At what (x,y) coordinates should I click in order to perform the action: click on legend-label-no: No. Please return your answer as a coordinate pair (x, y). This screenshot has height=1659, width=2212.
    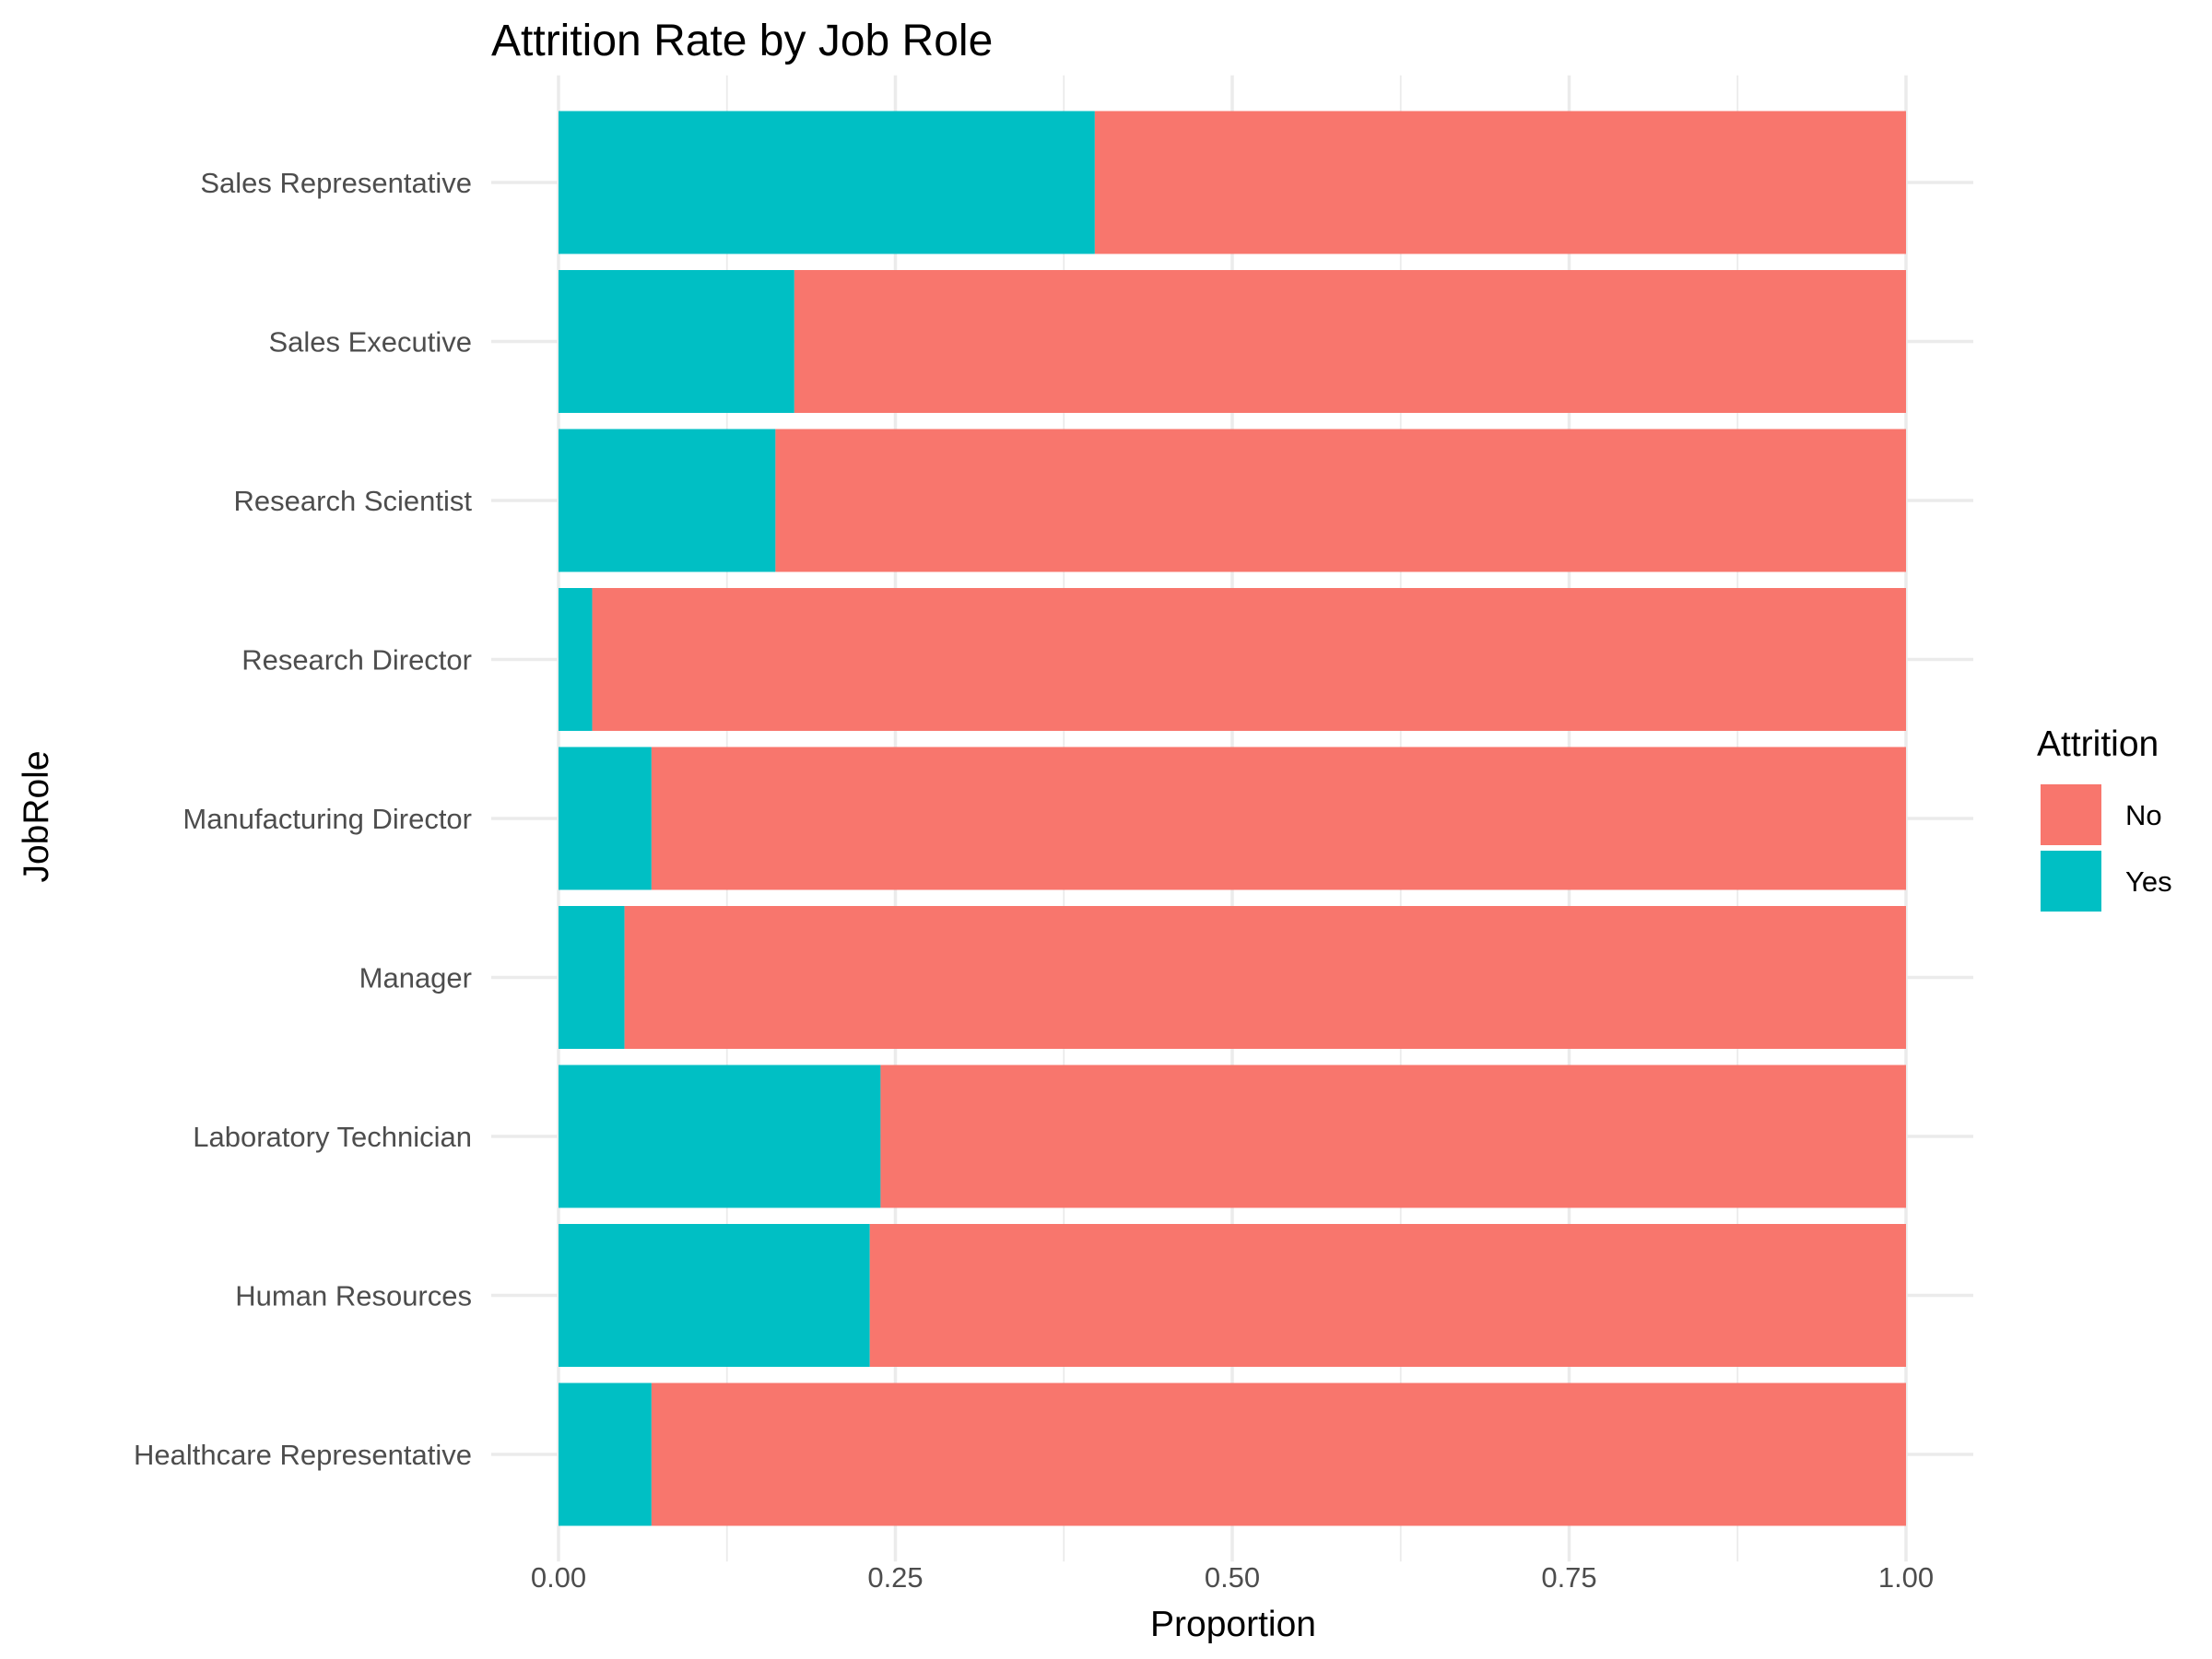
    Looking at the image, I should click on (2143, 815).